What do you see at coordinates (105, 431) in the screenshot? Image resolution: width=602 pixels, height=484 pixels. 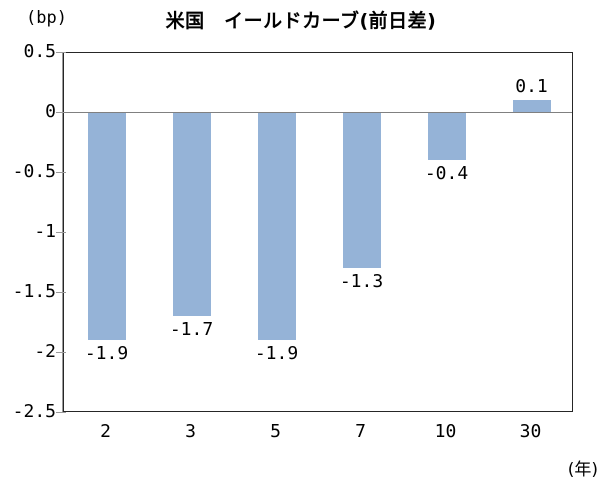 I see `x-tick-label: 2` at bounding box center [105, 431].